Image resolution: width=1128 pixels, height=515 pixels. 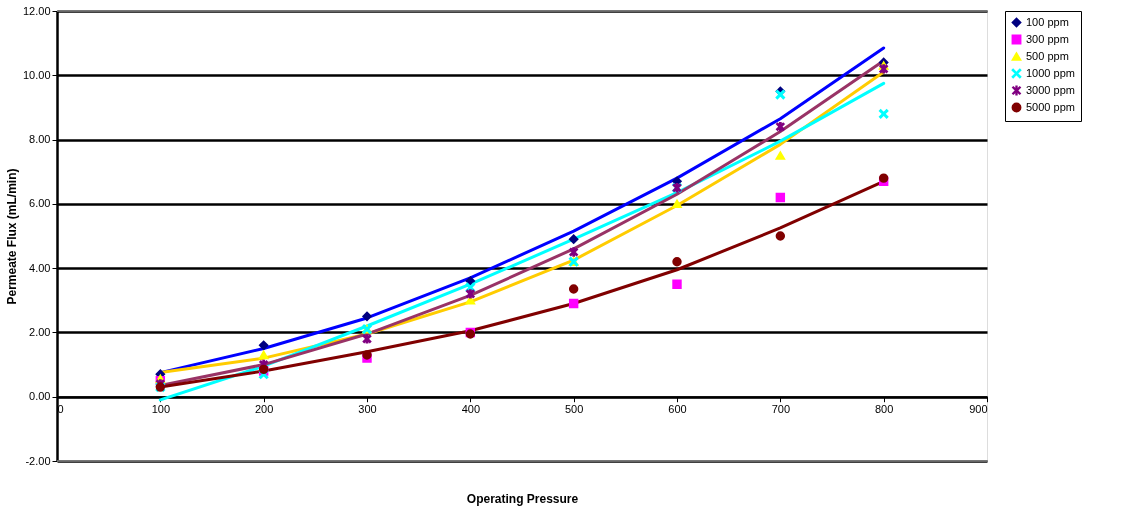 I want to click on legend-label: 300 ppm, so click(x=1047, y=38).